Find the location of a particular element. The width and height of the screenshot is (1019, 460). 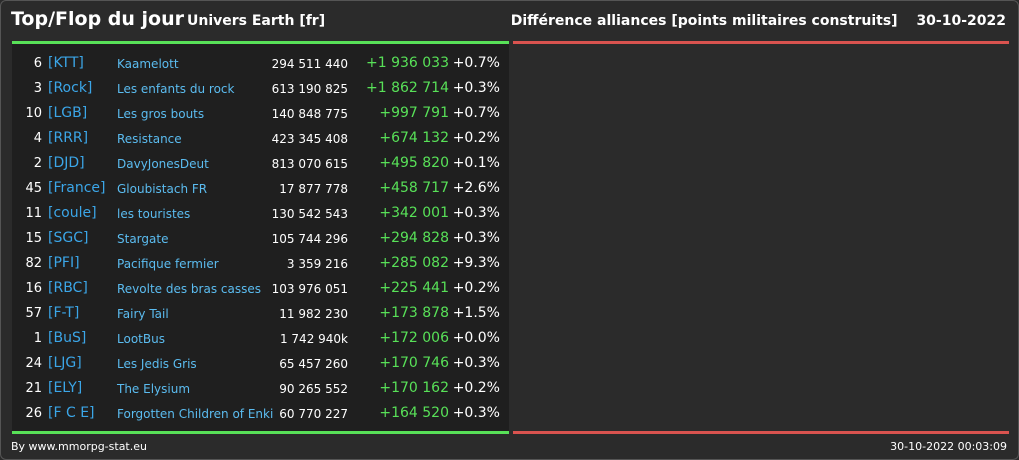

table-row: 1 [BuS] LootBus 1 742 940k +172 006 +0.0% is located at coordinates (260, 335).